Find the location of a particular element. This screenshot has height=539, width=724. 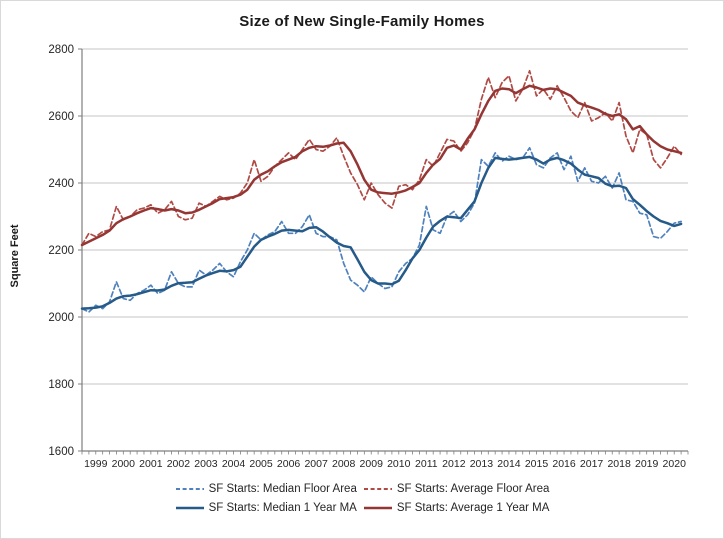

solid-line-sample-red is located at coordinates (377, 508).